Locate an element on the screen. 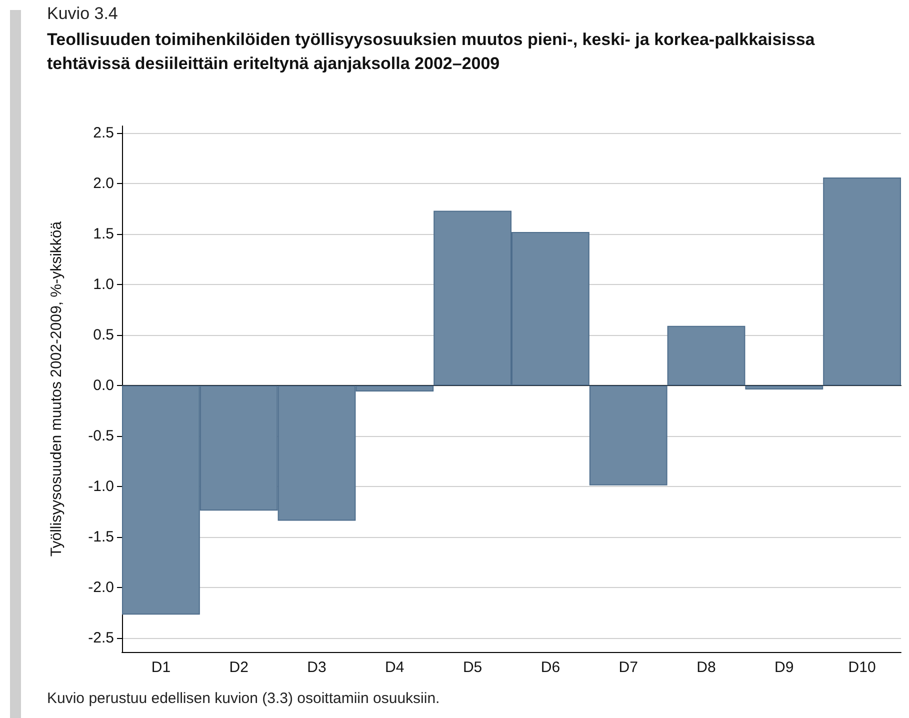 The width and height of the screenshot is (909, 718). x-tick-label: D5 is located at coordinates (472, 667).